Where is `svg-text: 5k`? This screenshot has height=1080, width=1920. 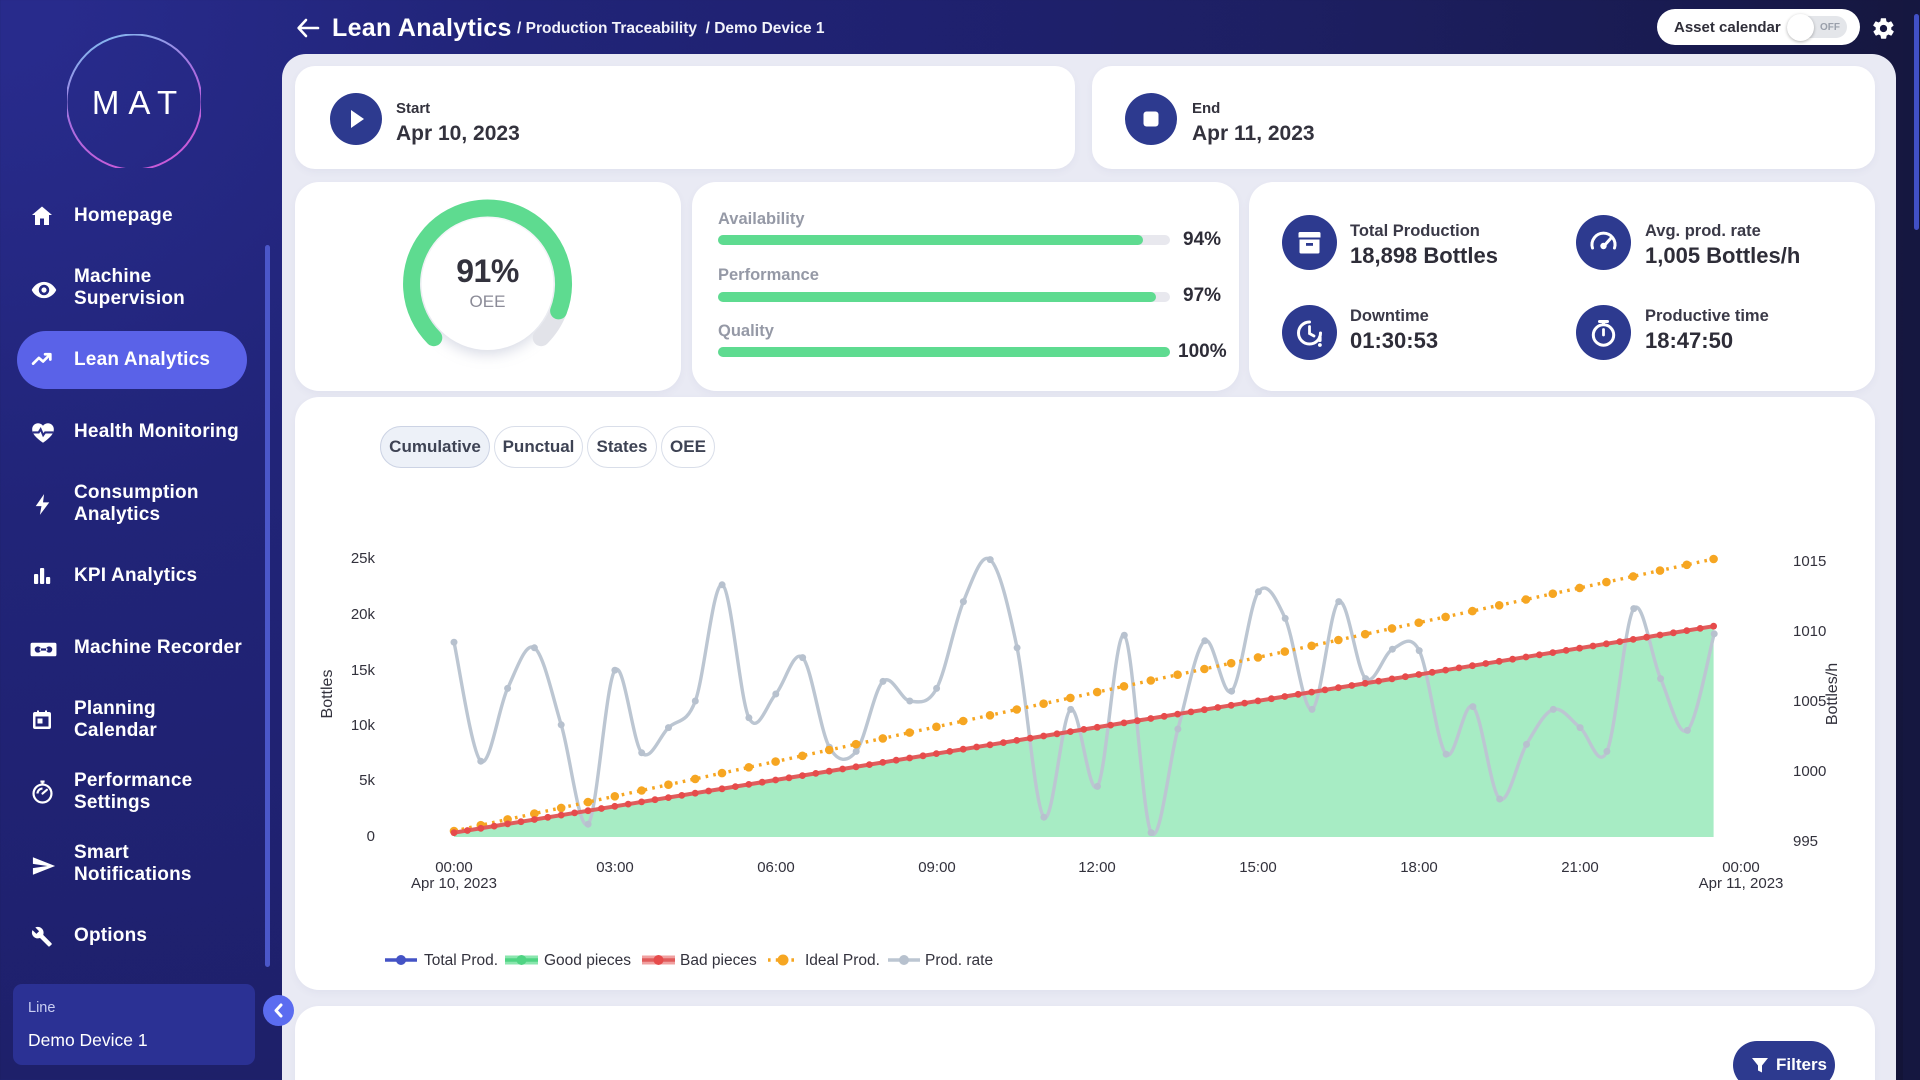
svg-text: 5k is located at coordinates (367, 780).